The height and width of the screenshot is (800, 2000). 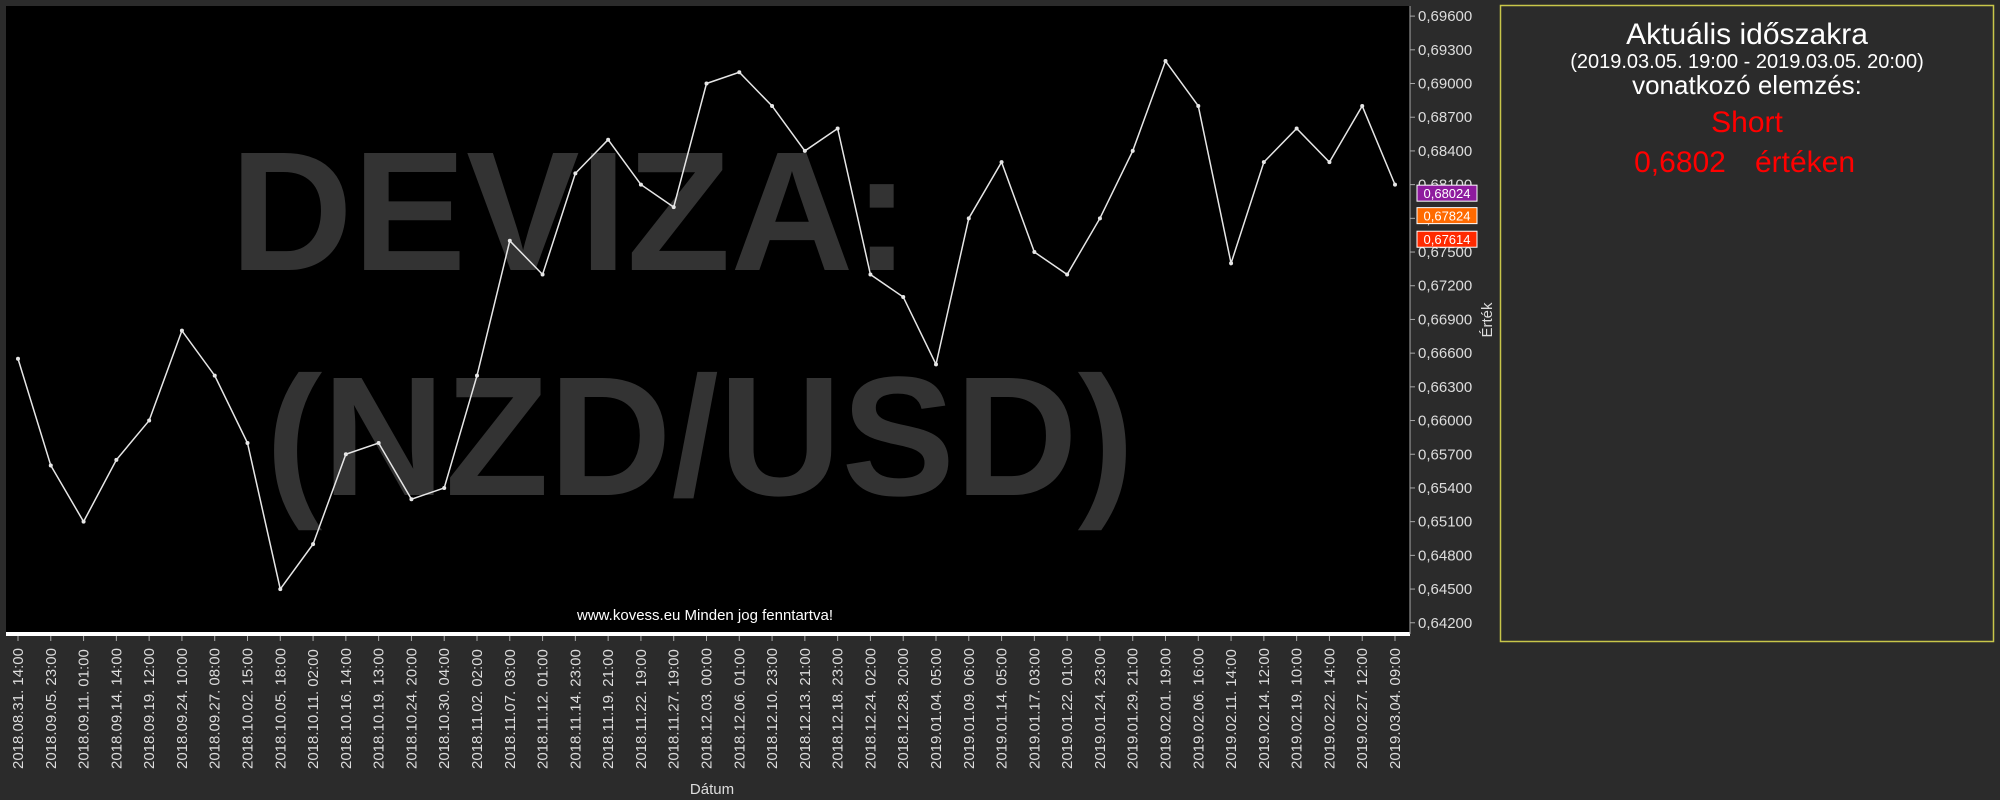 What do you see at coordinates (838, 708) in the screenshot?
I see `x-tick-label: 2018.12.18. 23:00` at bounding box center [838, 708].